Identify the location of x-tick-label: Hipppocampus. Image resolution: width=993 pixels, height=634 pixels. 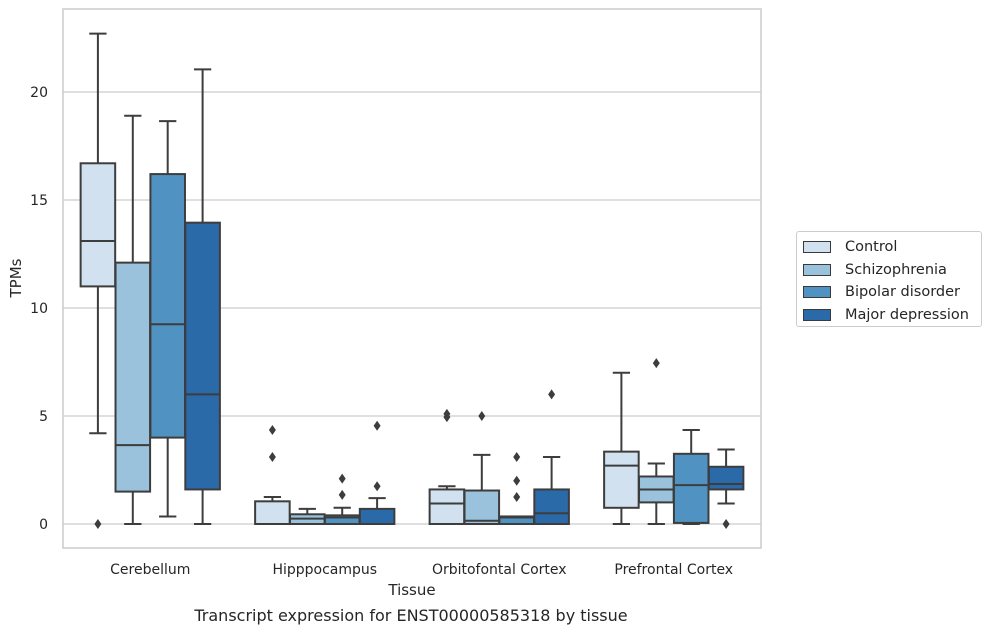
(324, 570).